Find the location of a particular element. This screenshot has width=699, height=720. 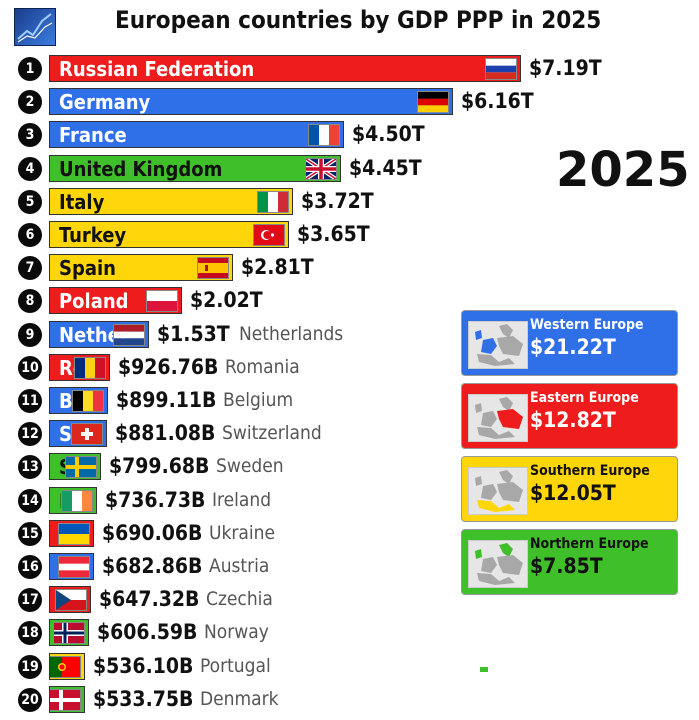

bar-netherlands: Nether is located at coordinates (99, 334).